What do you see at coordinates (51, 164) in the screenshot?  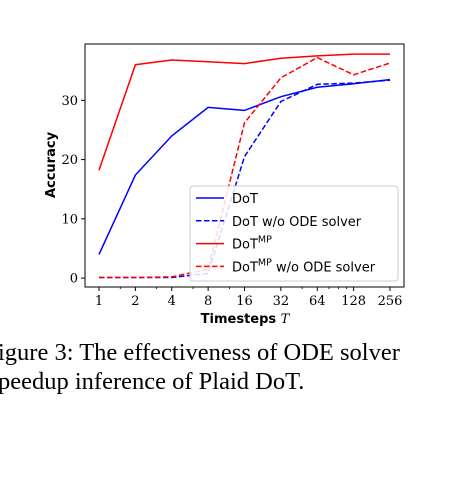 I see `y-axis-label: Accuracy` at bounding box center [51, 164].